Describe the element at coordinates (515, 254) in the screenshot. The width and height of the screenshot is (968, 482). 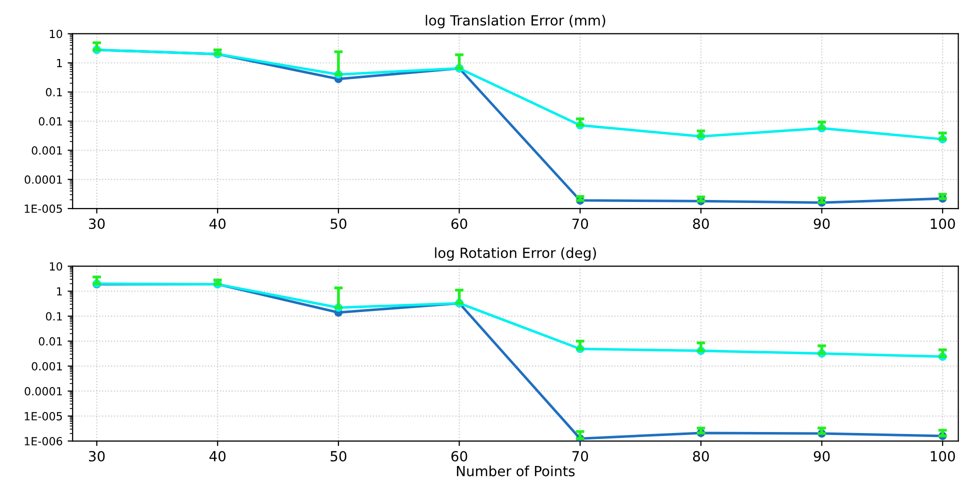
I see `chart-title: log Rotation Error (deg)` at that location.